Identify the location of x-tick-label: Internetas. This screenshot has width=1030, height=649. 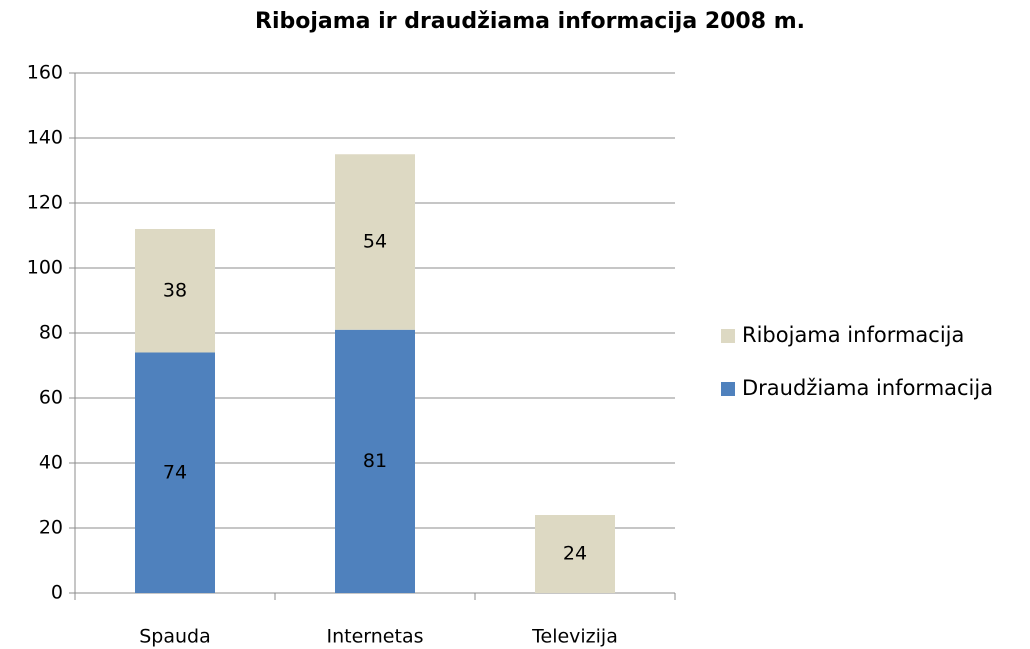
(375, 637).